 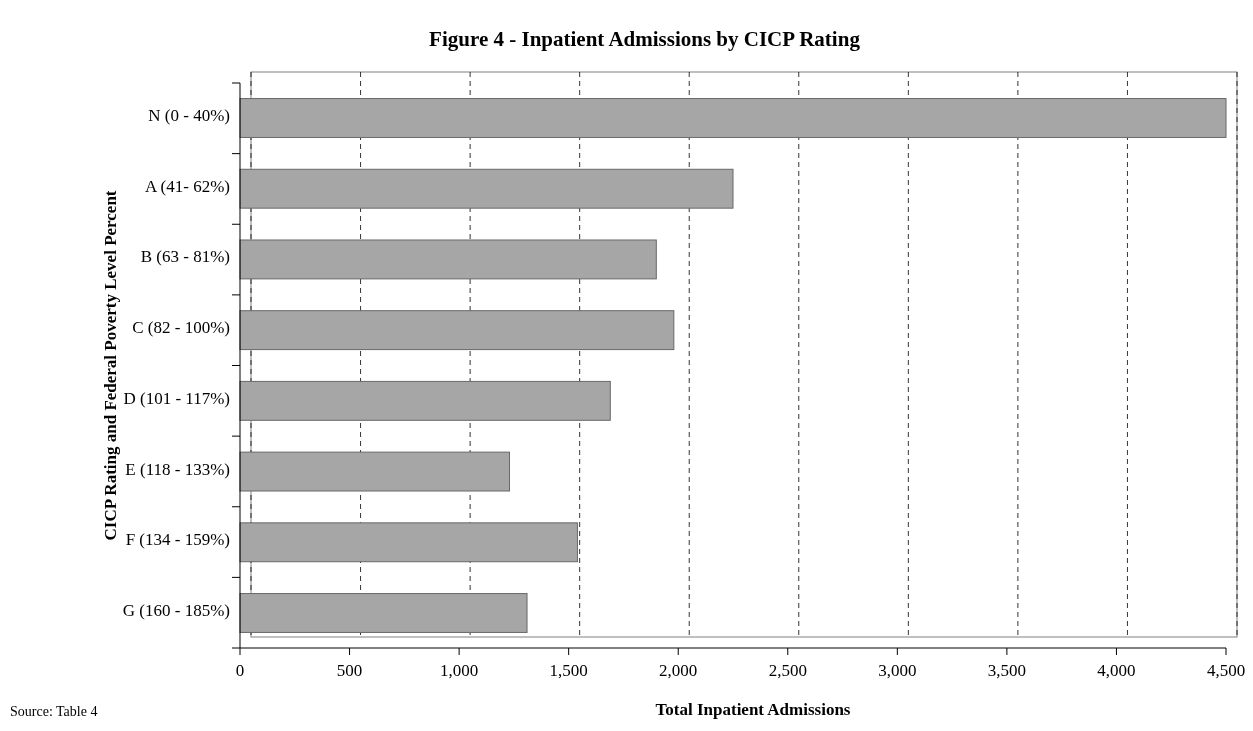 What do you see at coordinates (177, 469) in the screenshot?
I see `y-tick-label: E (118 - 133%)` at bounding box center [177, 469].